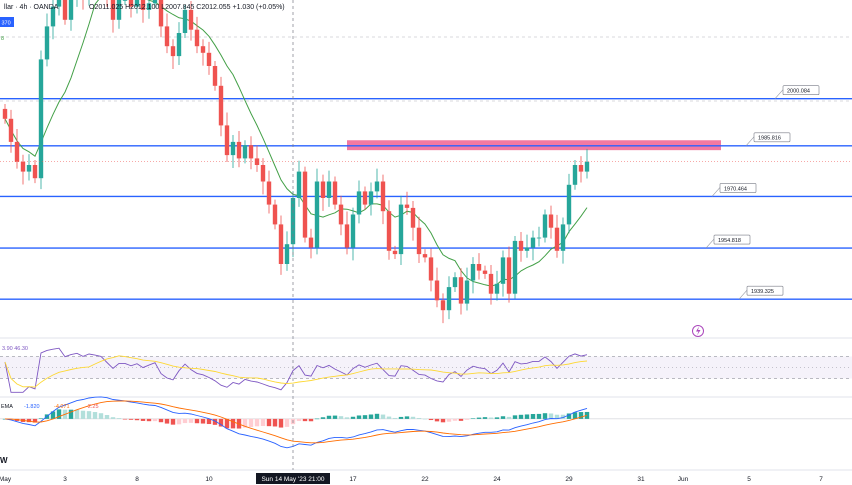 The width and height of the screenshot is (852, 485). I want to click on symbol-title: llar · 4h · OANDA, so click(31, 7).